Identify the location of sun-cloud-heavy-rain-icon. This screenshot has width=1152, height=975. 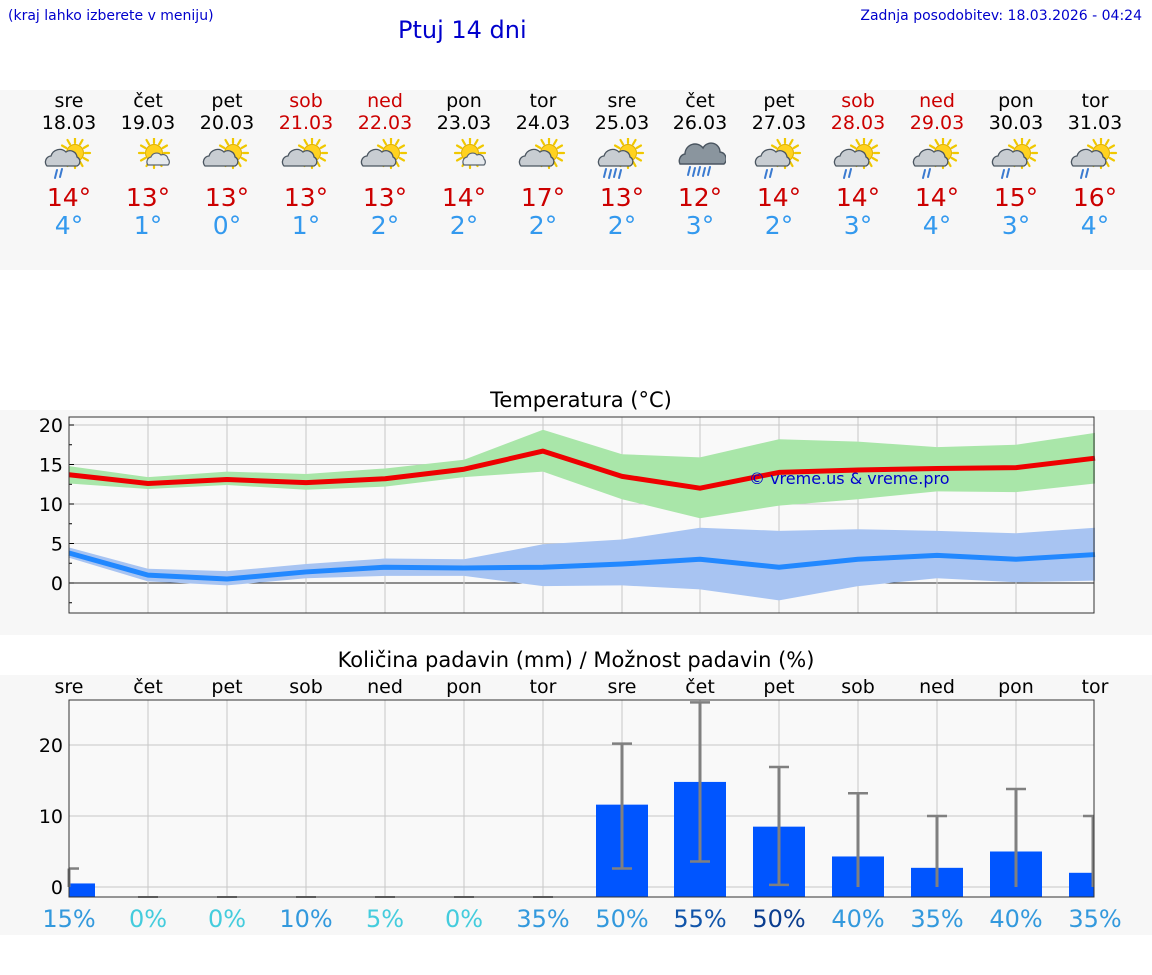
(621, 158).